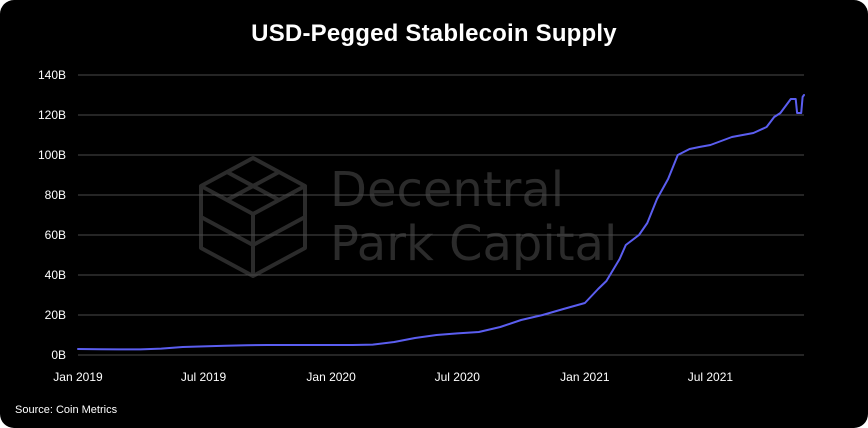  Describe the element at coordinates (66, 410) in the screenshot. I see `source-note: Source: Coin Metrics` at that location.